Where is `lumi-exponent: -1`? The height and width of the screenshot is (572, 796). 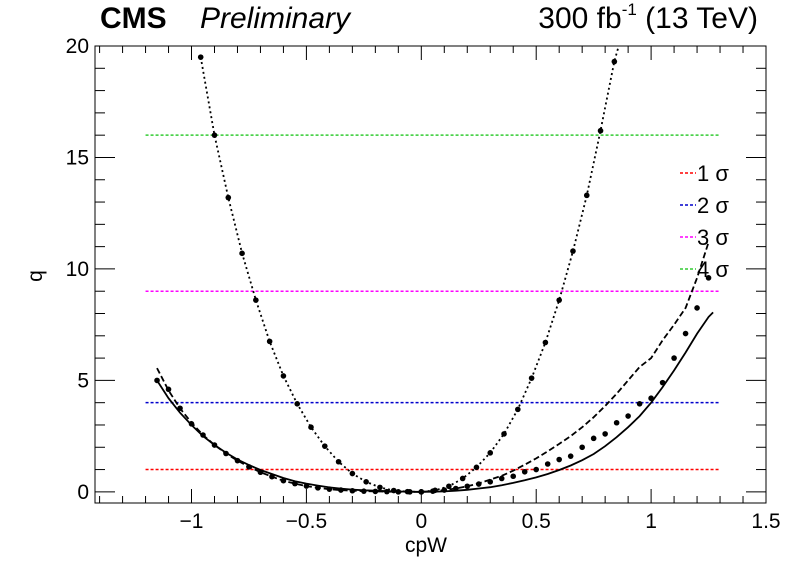
lumi-exponent: -1 is located at coordinates (629, 9).